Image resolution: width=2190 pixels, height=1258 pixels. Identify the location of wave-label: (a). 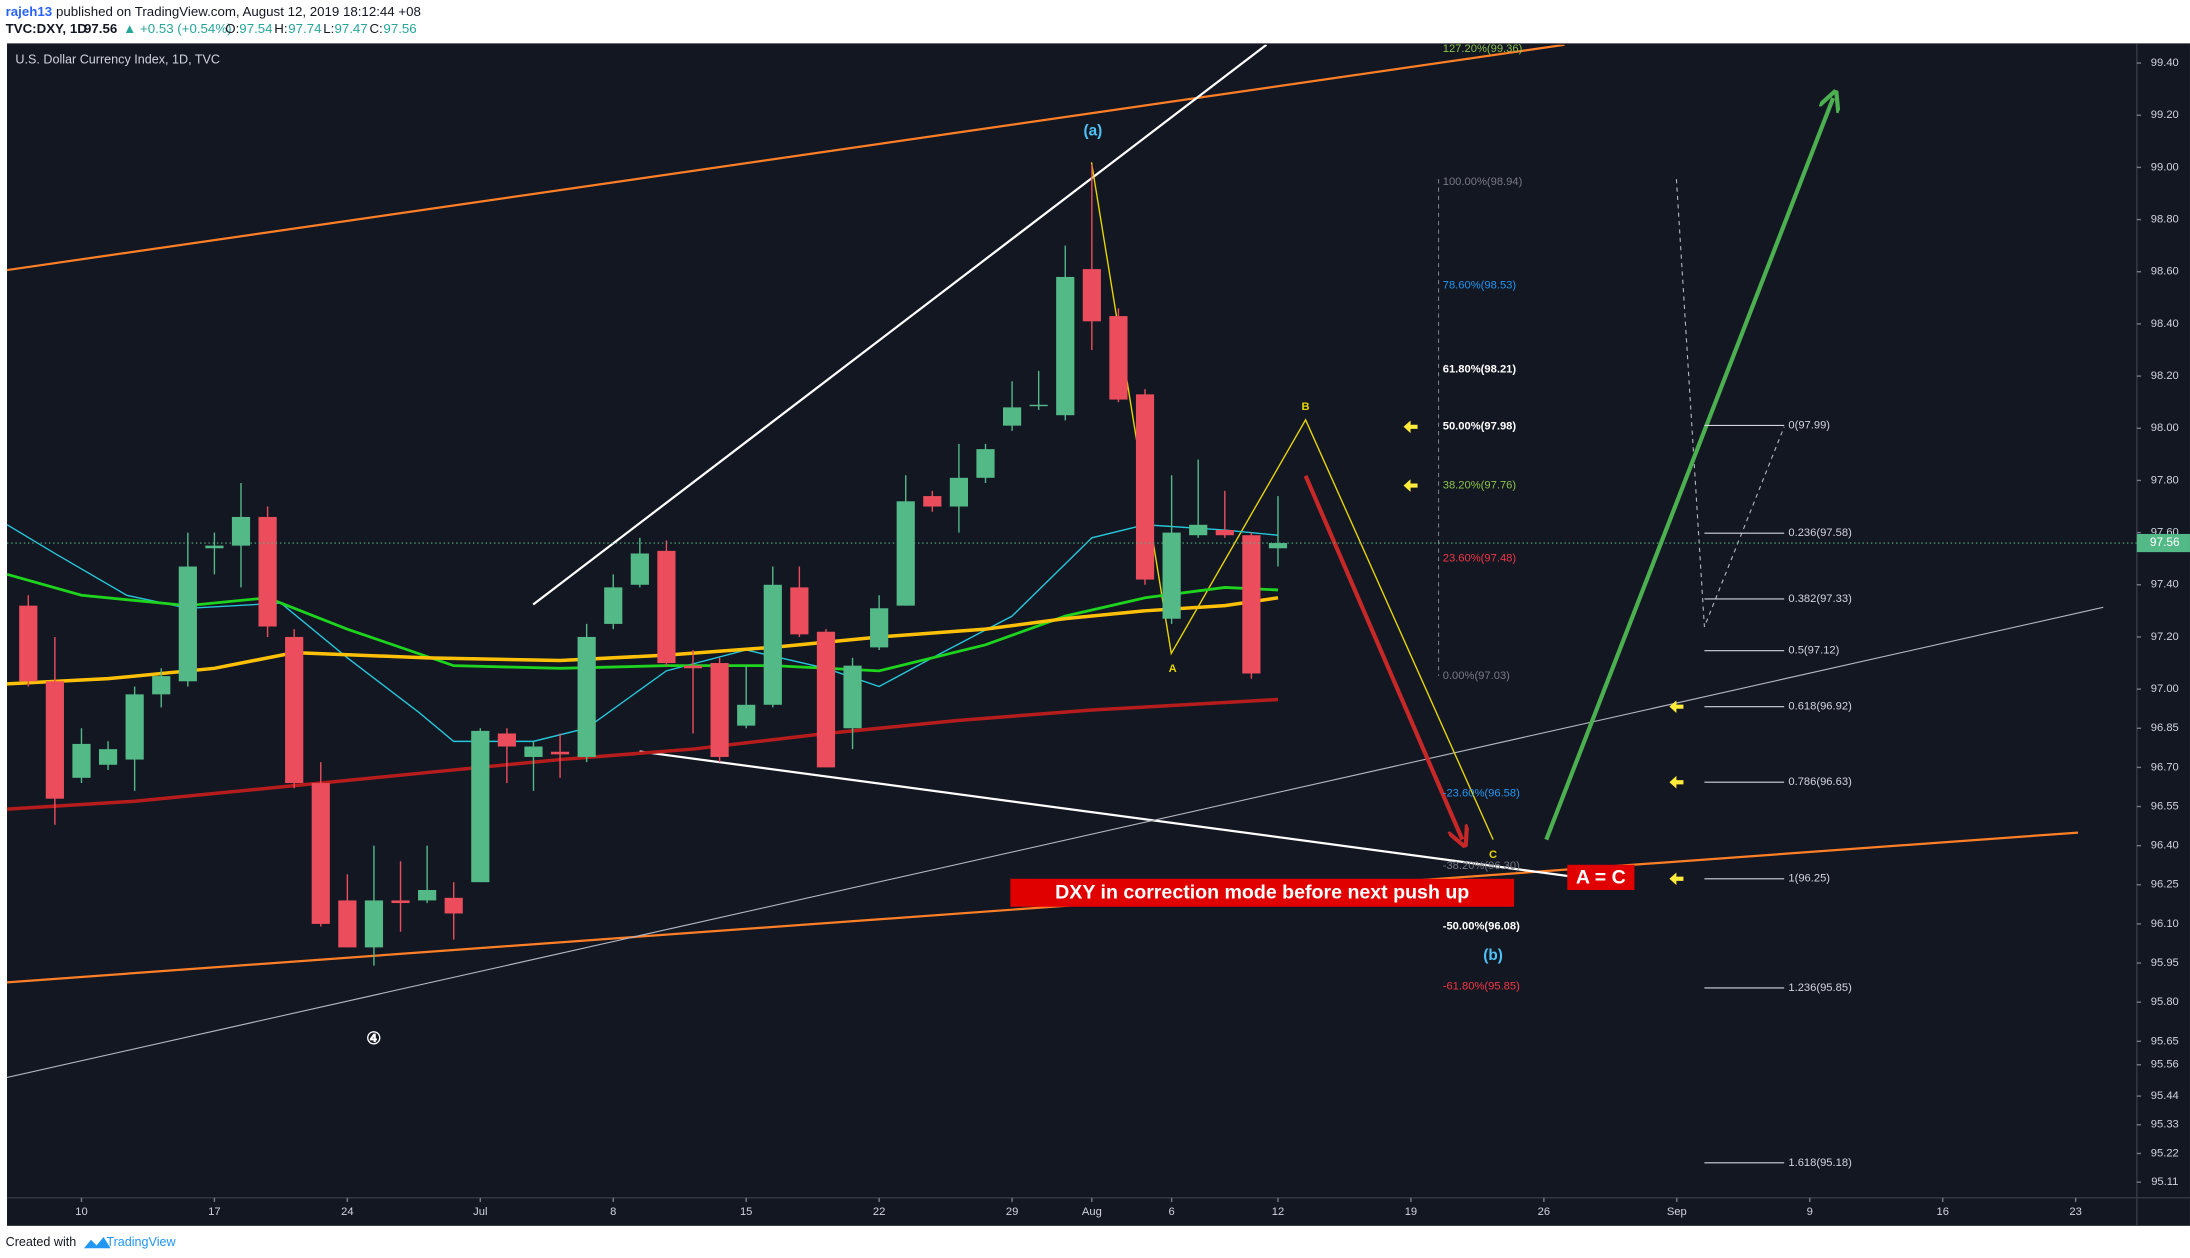
(1093, 131).